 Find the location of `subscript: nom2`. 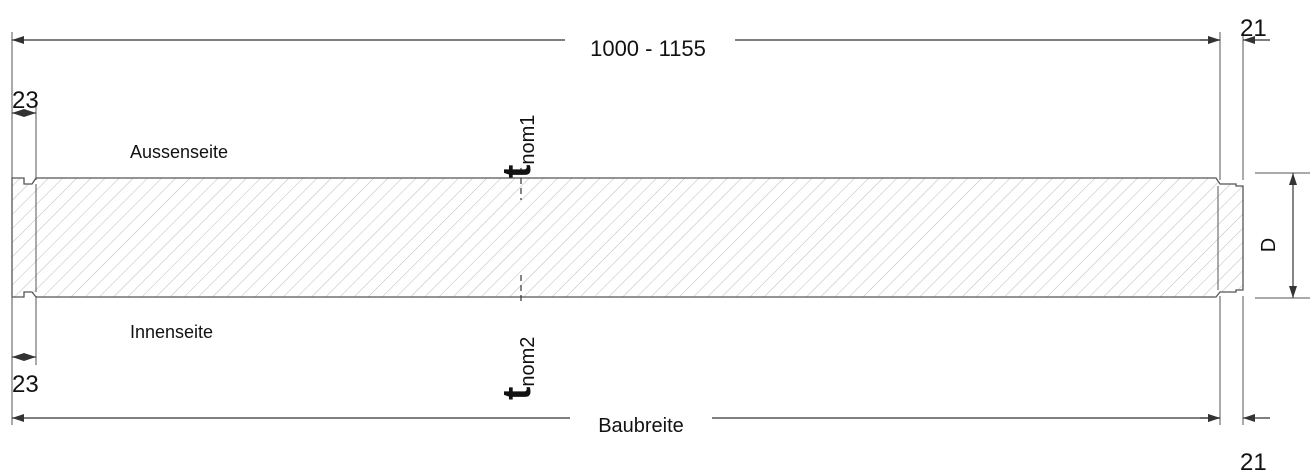

subscript: nom2 is located at coordinates (528, 362).